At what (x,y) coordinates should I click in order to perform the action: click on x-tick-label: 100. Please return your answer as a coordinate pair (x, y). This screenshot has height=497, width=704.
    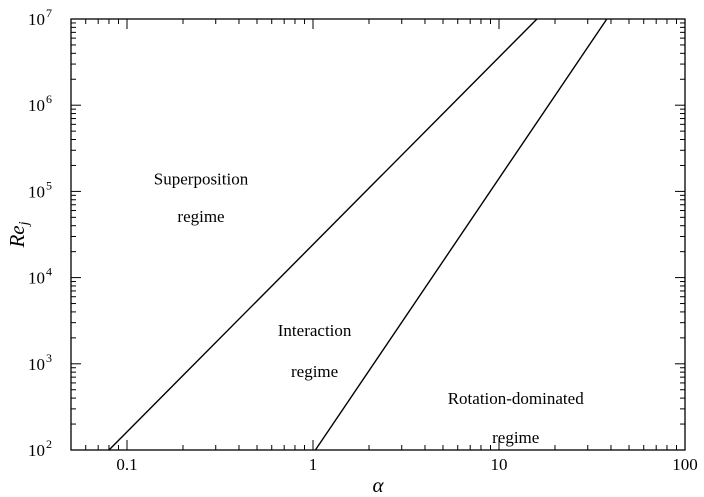
    Looking at the image, I should click on (685, 464).